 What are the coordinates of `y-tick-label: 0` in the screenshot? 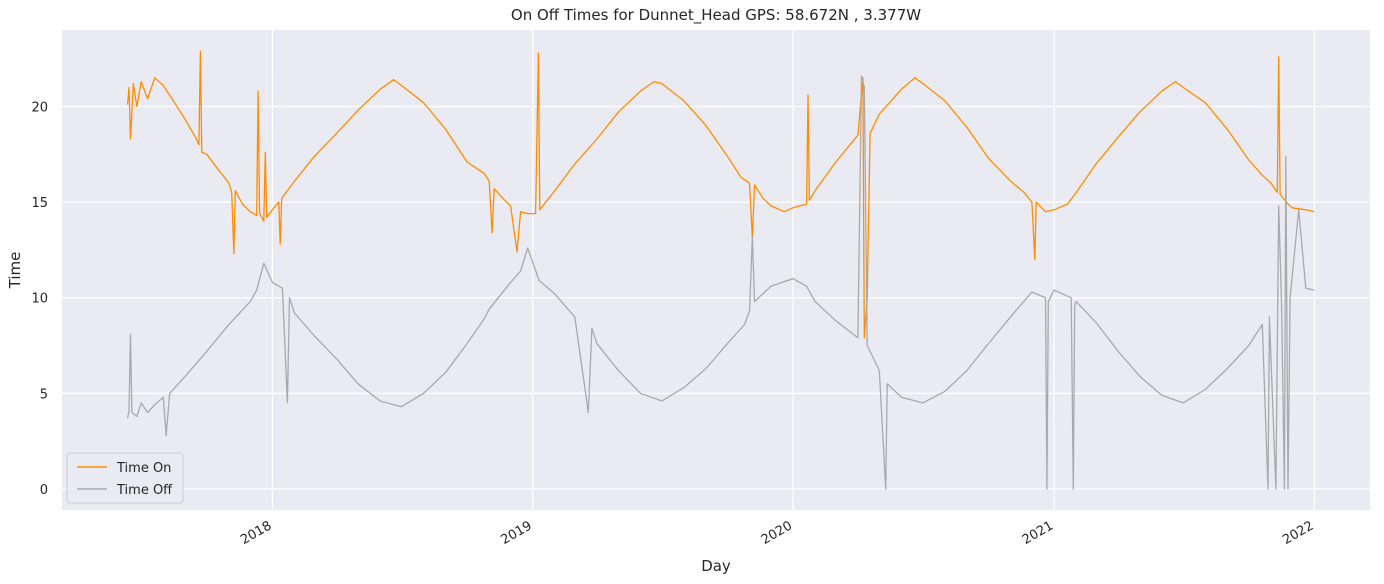 It's located at (44, 490).